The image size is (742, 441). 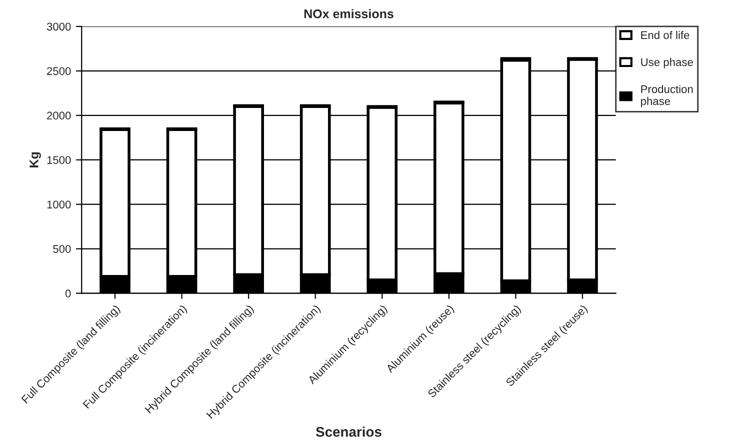 What do you see at coordinates (59, 204) in the screenshot?
I see `y-tick-label: 1000` at bounding box center [59, 204].